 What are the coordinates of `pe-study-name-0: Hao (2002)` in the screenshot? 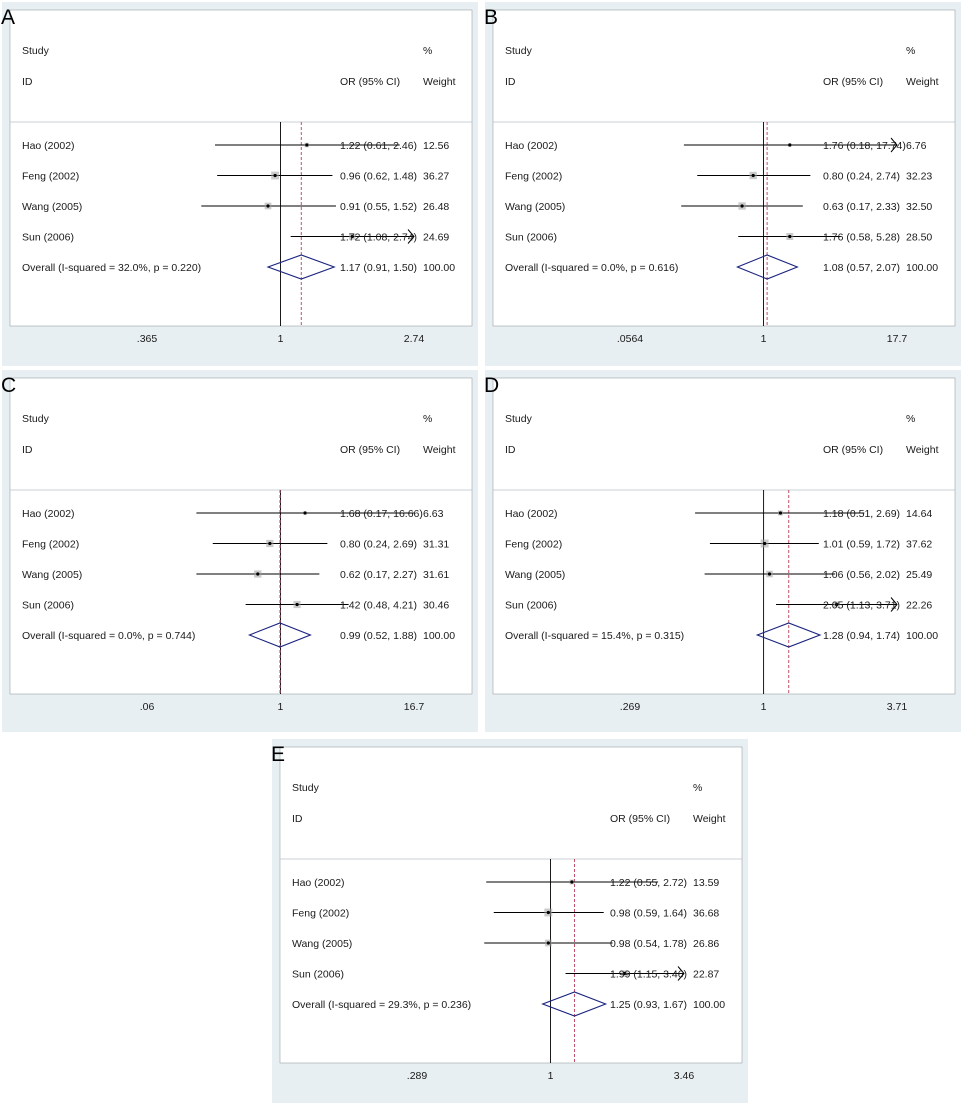 It's located at (318, 883).